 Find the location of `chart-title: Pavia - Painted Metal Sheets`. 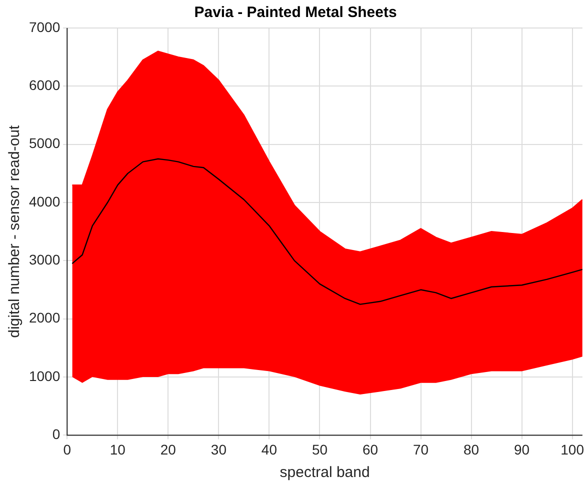

chart-title: Pavia - Painted Metal Sheets is located at coordinates (295, 13).